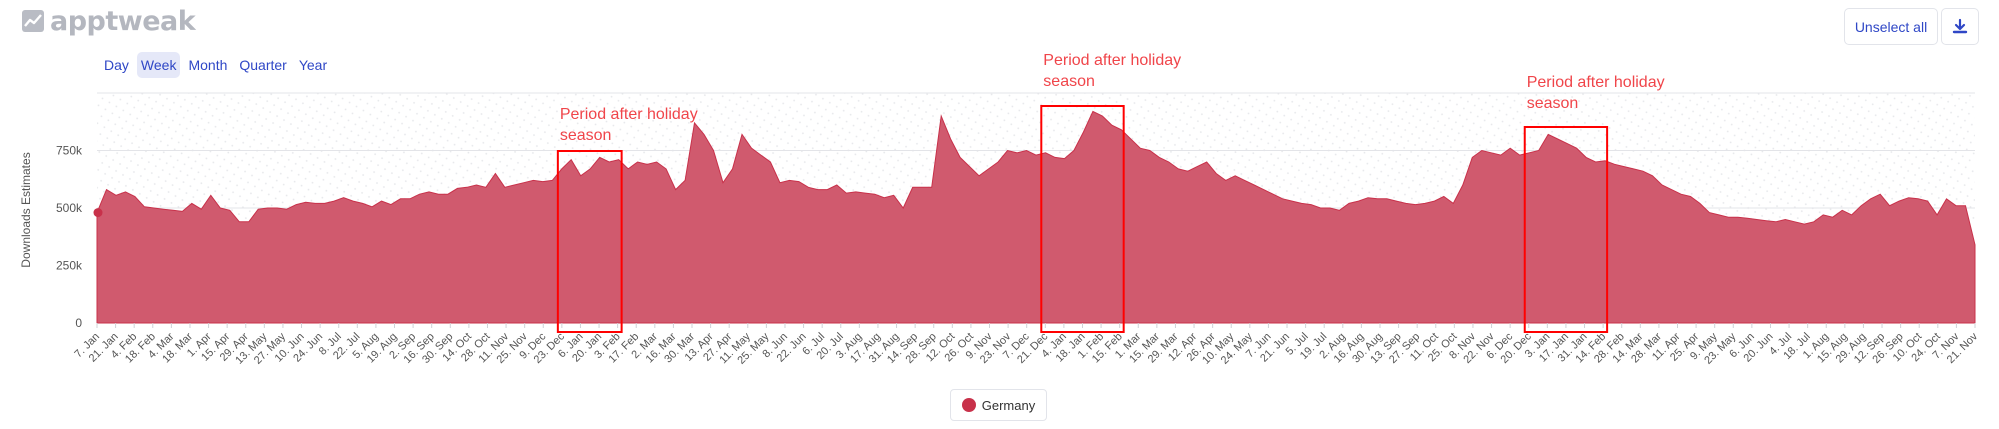  Describe the element at coordinates (69, 266) in the screenshot. I see `y-tick-label: 250k` at that location.